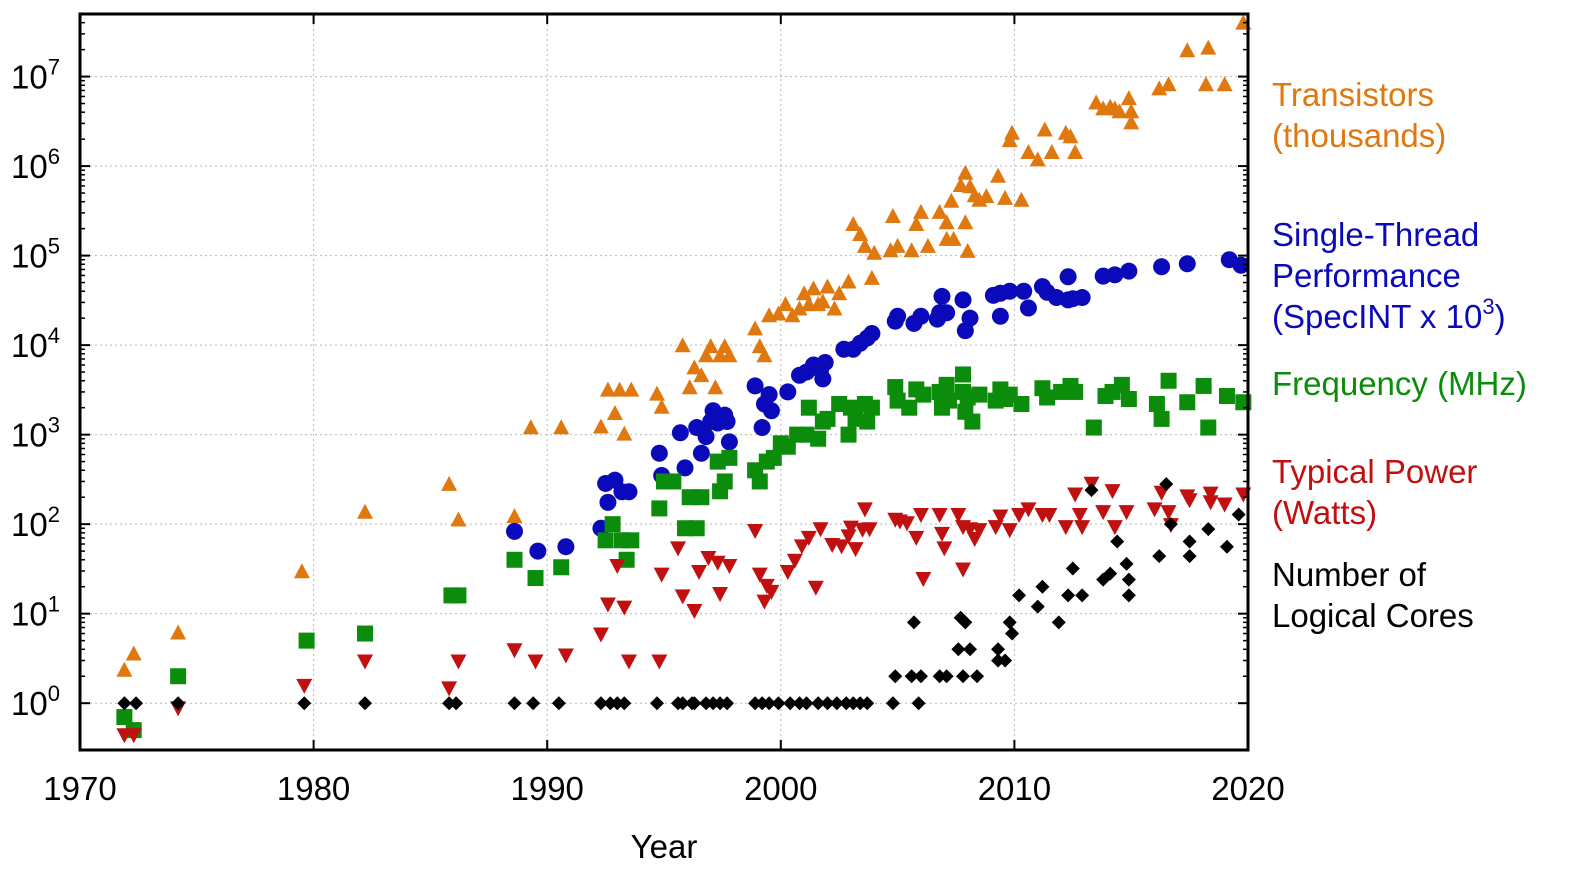 Image resolution: width=1586 pixels, height=884 pixels. Describe the element at coordinates (313, 788) in the screenshot. I see `x-tick-label: 1980` at that location.